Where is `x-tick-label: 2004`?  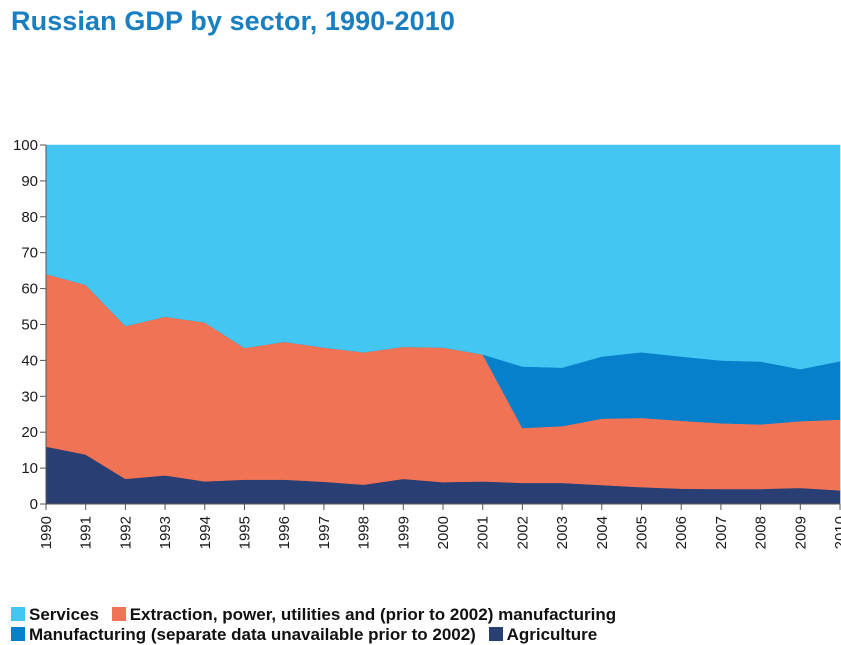
x-tick-label: 2004 is located at coordinates (602, 532).